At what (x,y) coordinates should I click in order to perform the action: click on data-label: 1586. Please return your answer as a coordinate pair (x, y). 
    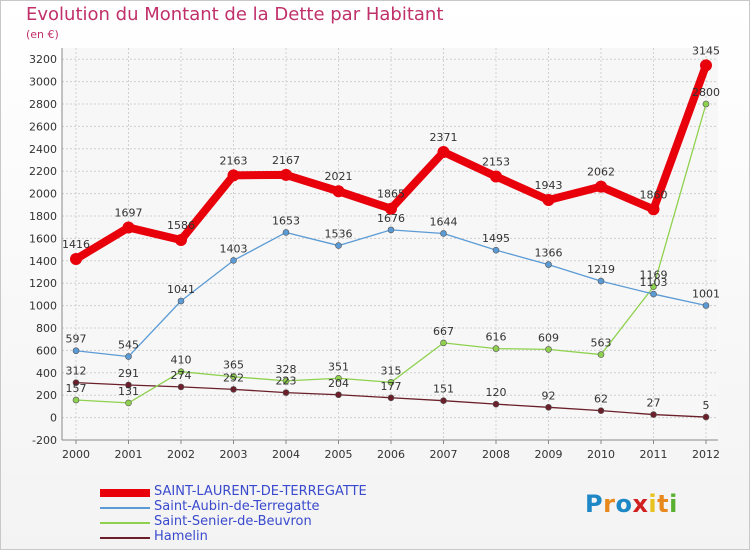
    Looking at the image, I should click on (181, 225).